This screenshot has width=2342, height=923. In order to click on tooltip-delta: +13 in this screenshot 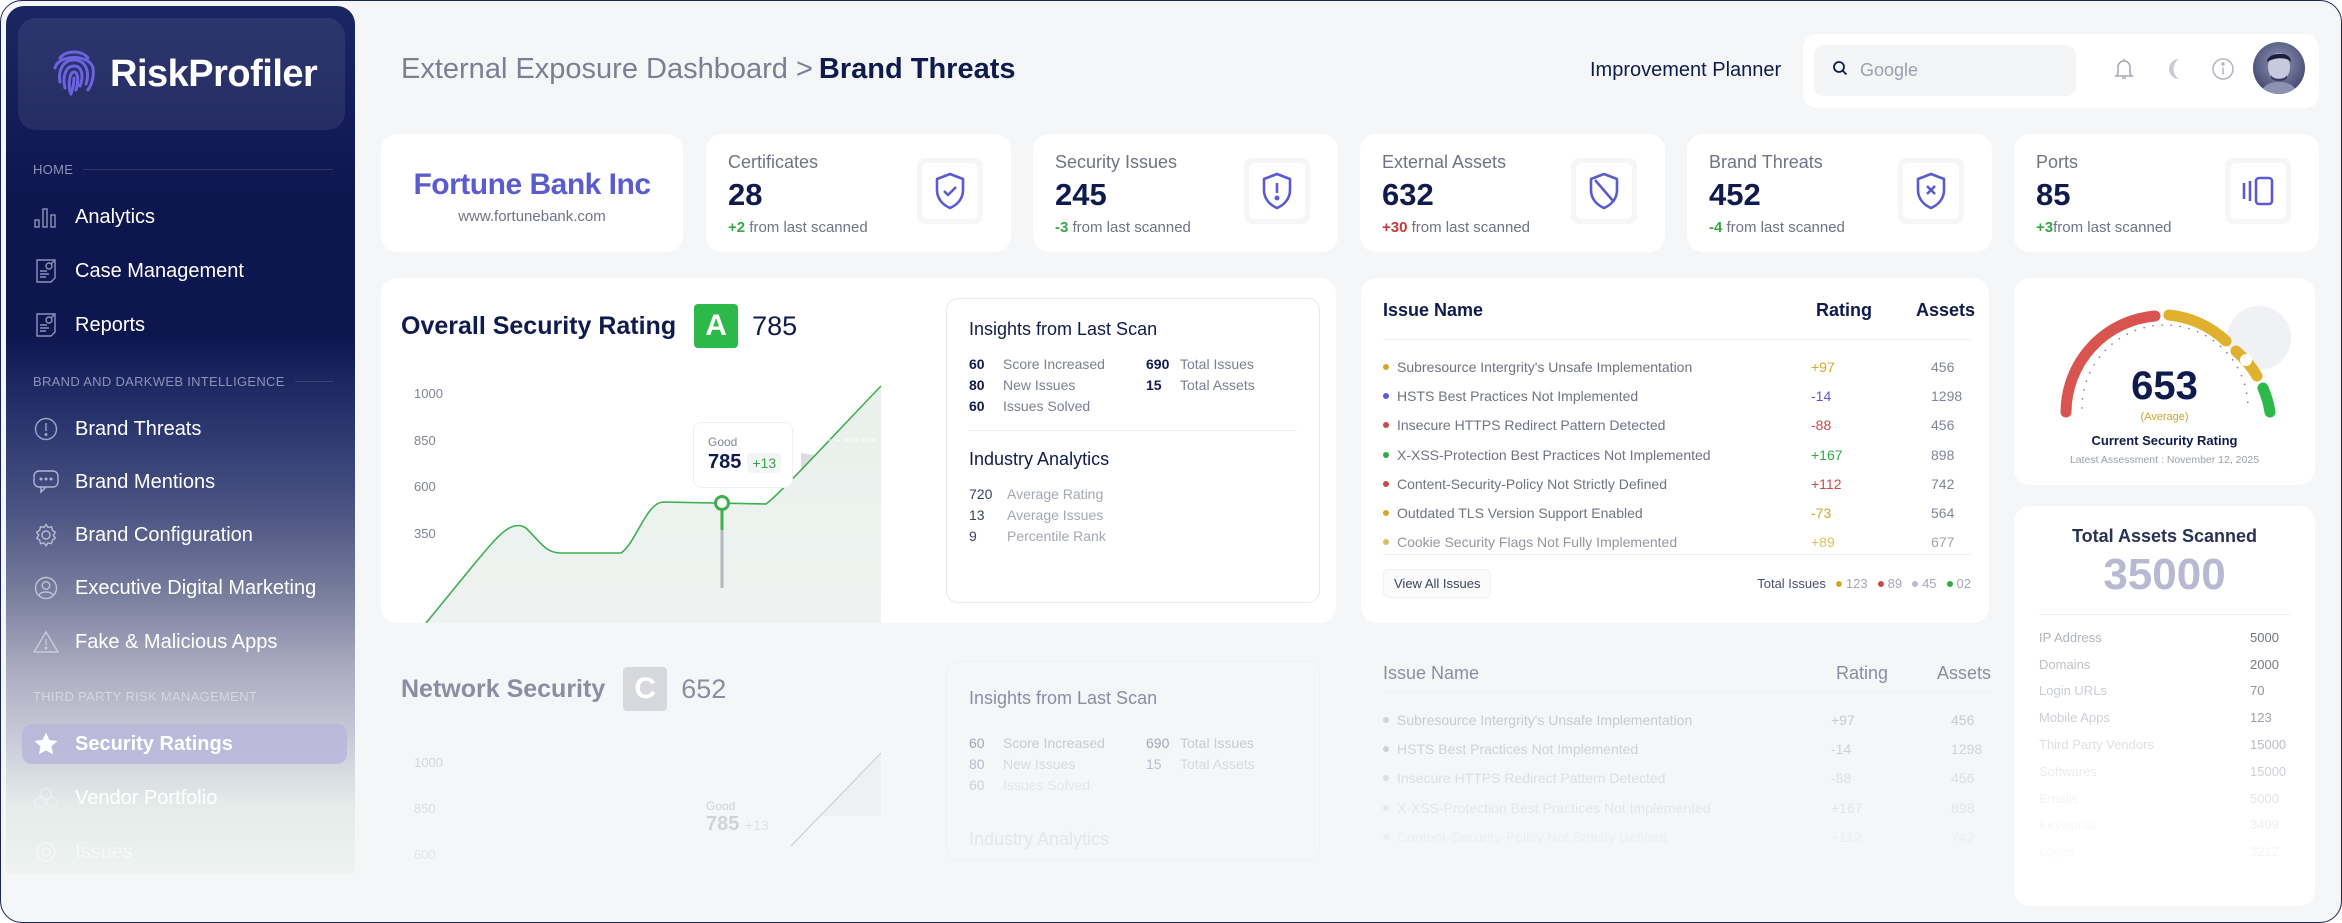, I will do `click(756, 825)`.